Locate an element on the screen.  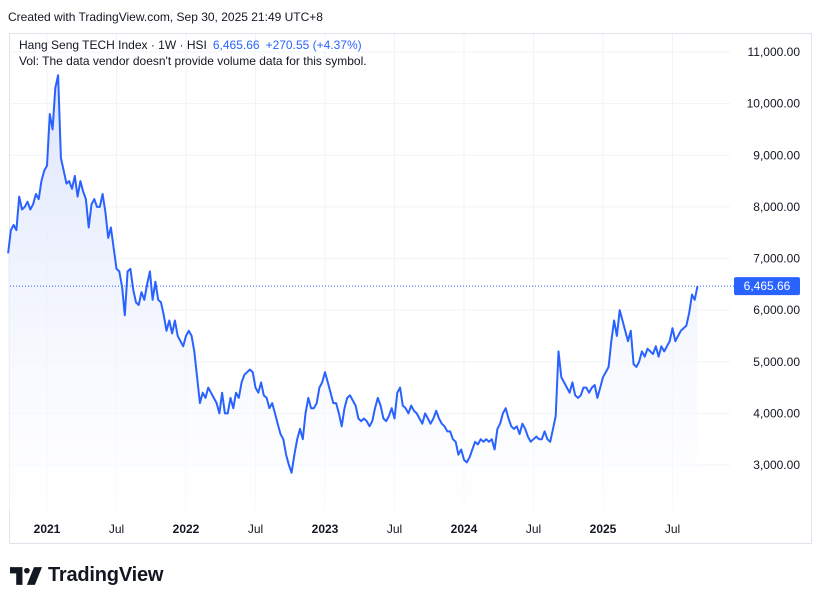
y-tick-label: 7,000.00 is located at coordinates (776, 259).